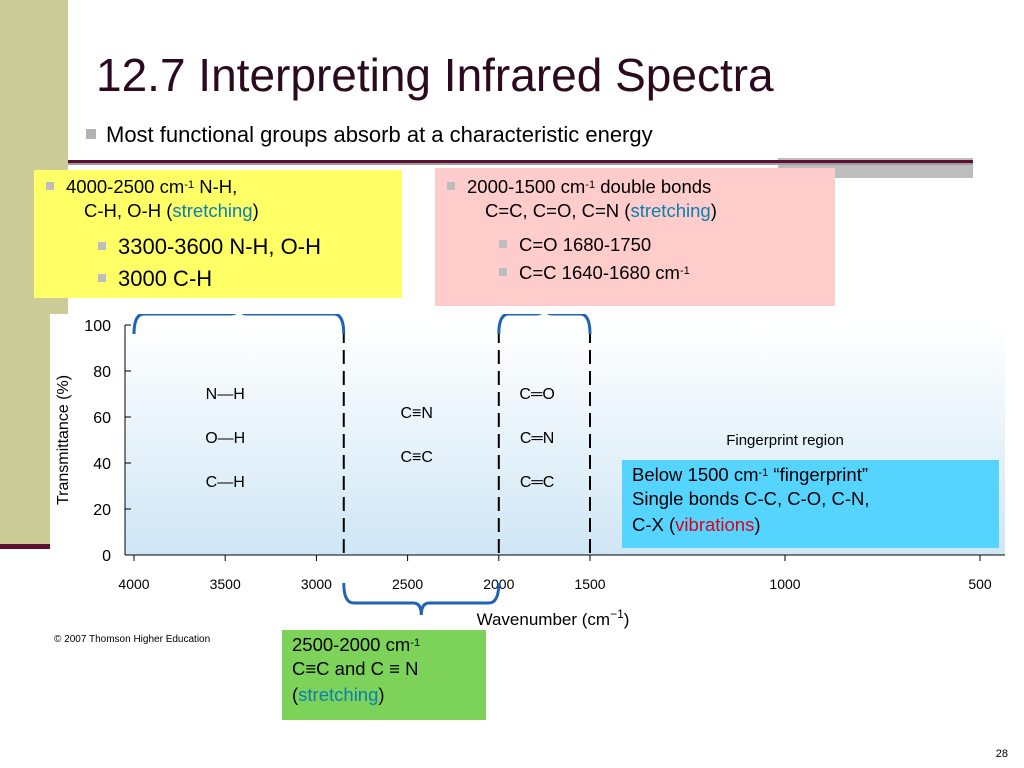 This screenshot has height=768, width=1024. What do you see at coordinates (102, 372) in the screenshot?
I see `y-tick-label: 80` at bounding box center [102, 372].